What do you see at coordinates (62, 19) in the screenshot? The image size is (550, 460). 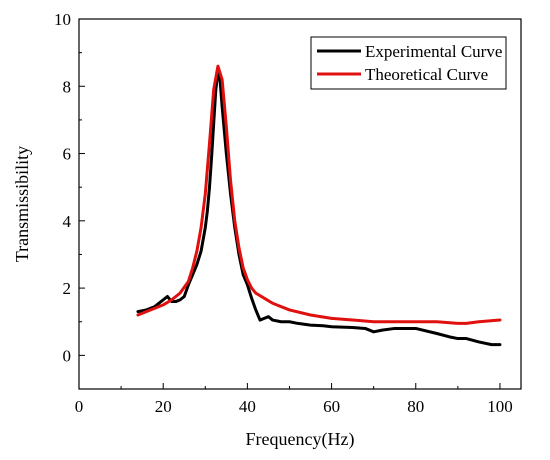 I see `y-tick-label: 10` at bounding box center [62, 19].